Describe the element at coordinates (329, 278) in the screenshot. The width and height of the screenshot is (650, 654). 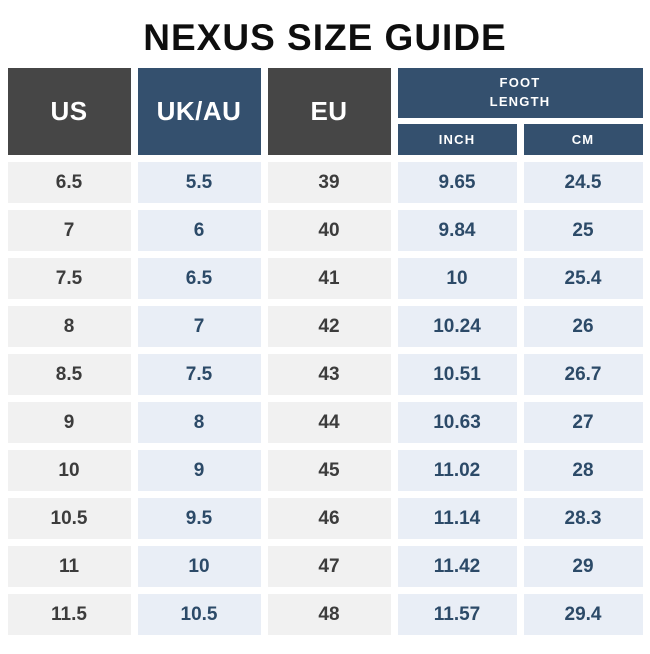
I see `cell-eu: 41` at that location.